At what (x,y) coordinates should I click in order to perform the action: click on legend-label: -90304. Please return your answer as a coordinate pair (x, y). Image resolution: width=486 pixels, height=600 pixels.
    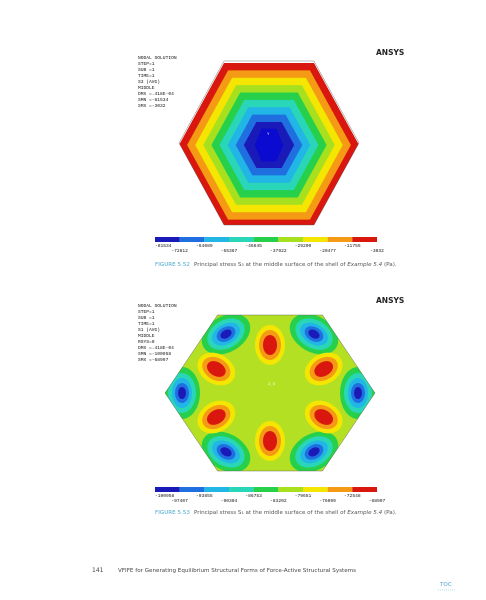
    Looking at the image, I should click on (229, 501).